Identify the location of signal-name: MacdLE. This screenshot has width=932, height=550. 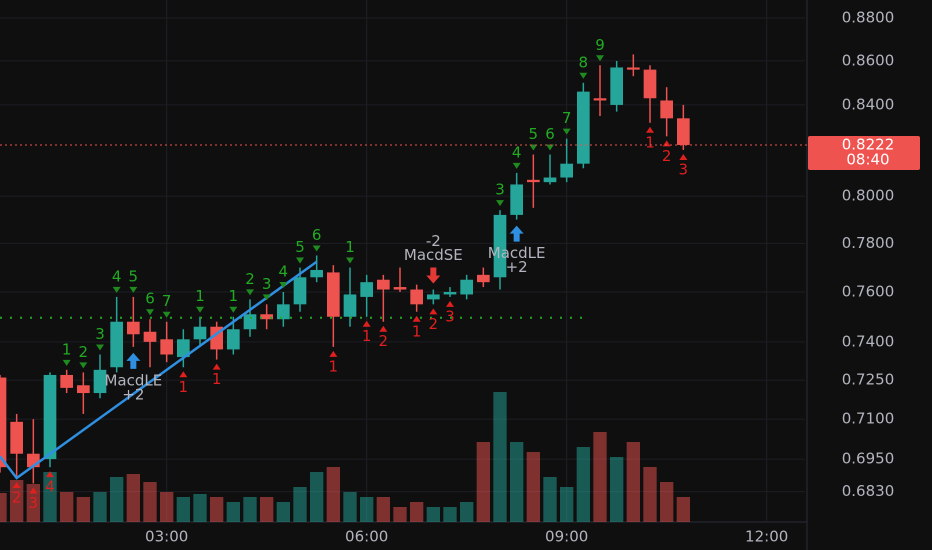
(133, 380).